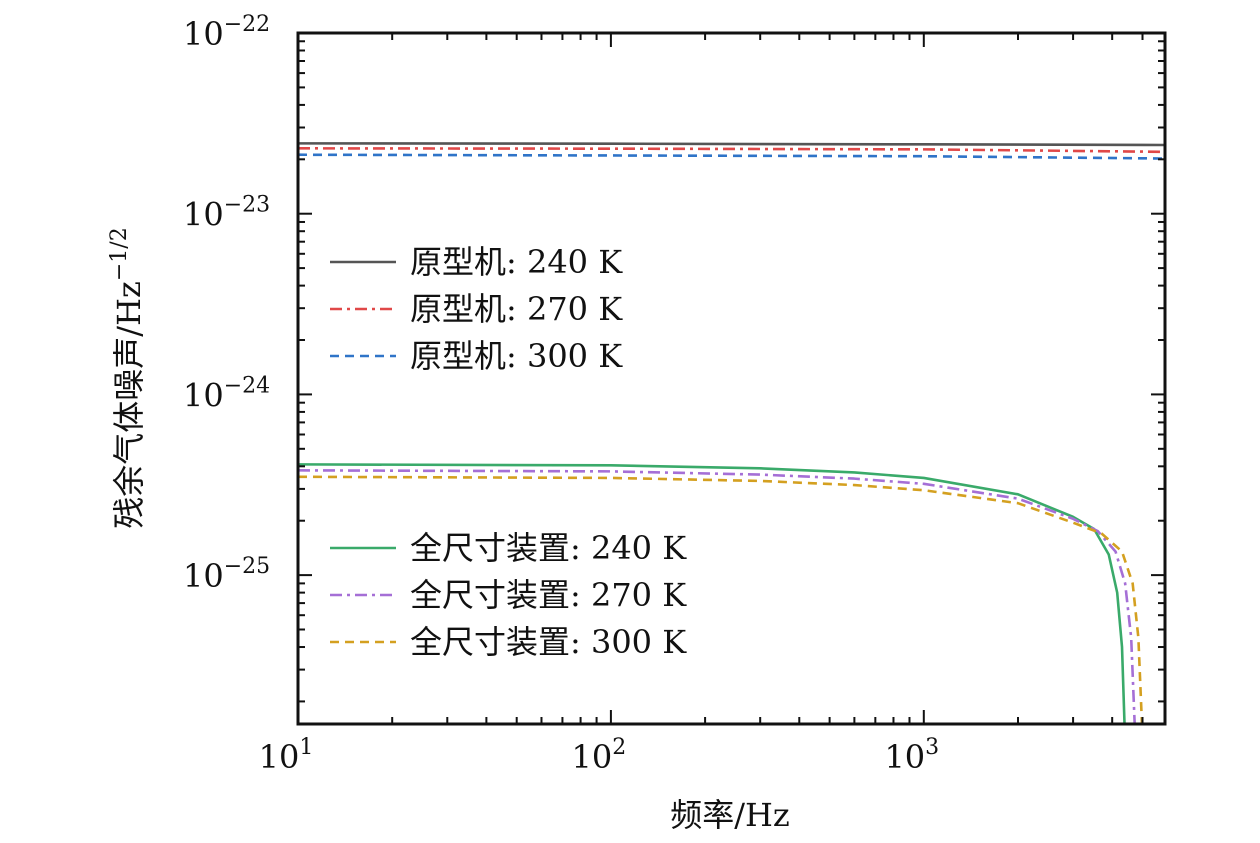 The width and height of the screenshot is (1260, 843). Describe the element at coordinates (247, 566) in the screenshot. I see `y-tick-exponent: −25` at that location.